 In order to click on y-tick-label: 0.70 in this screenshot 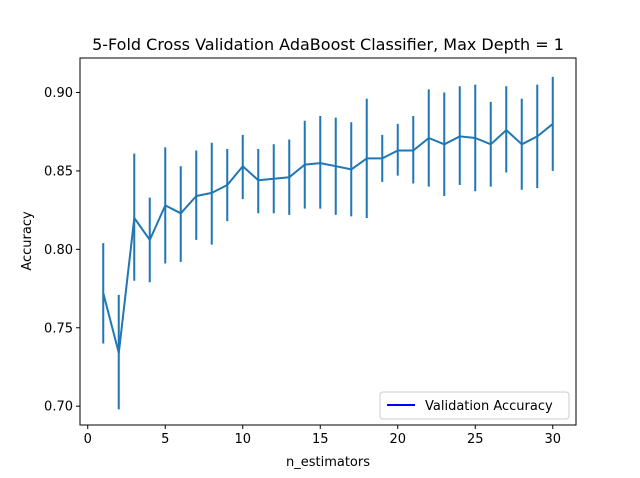, I will do `click(58, 407)`.